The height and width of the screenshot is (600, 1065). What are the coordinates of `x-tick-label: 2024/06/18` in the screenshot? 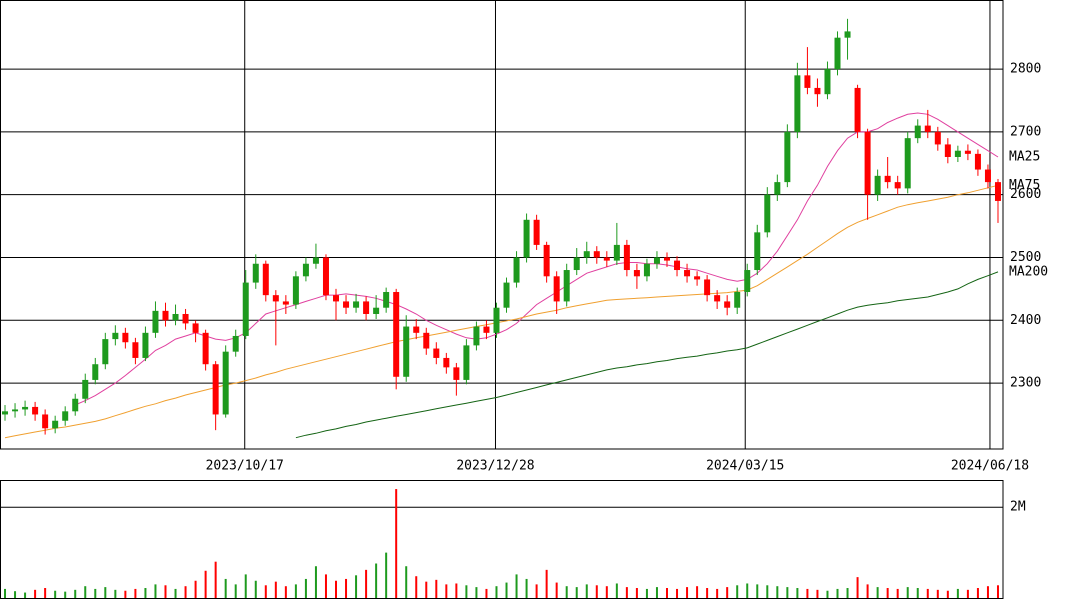 It's located at (990, 466).